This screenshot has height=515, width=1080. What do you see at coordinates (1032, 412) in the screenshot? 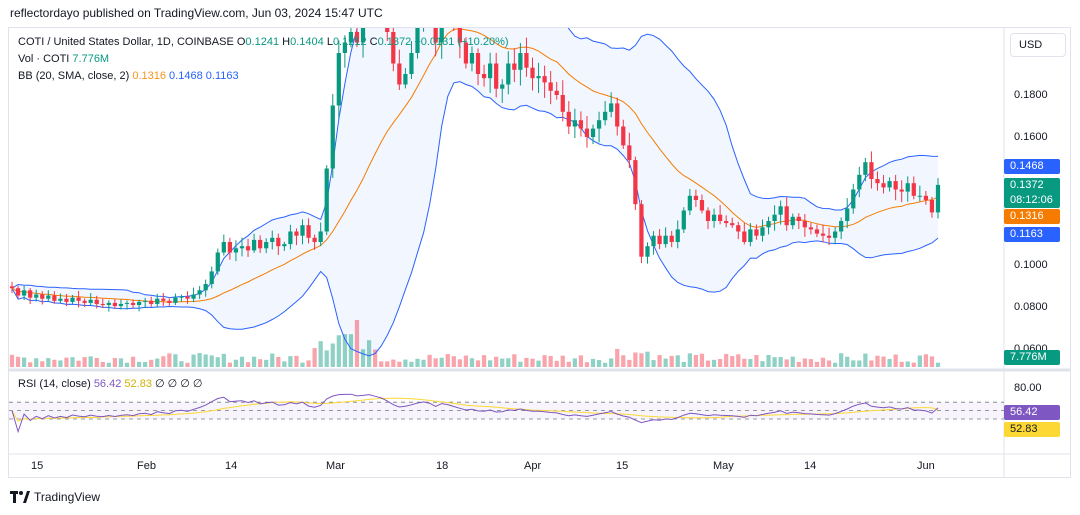
I see `rsi-badge: 56.42` at bounding box center [1032, 412].